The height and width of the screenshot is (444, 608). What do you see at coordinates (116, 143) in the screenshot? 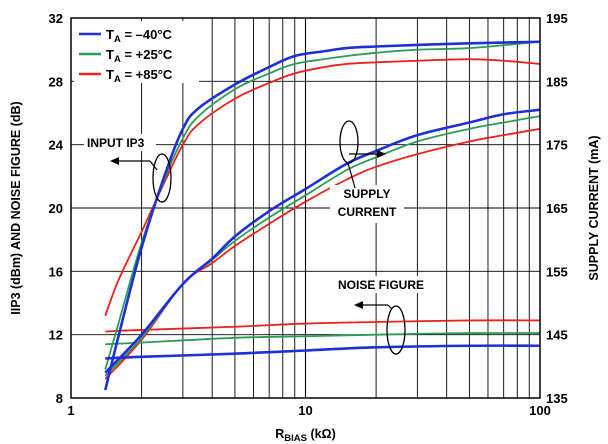
I see `input-ip3-label: INPUT IP3` at bounding box center [116, 143].